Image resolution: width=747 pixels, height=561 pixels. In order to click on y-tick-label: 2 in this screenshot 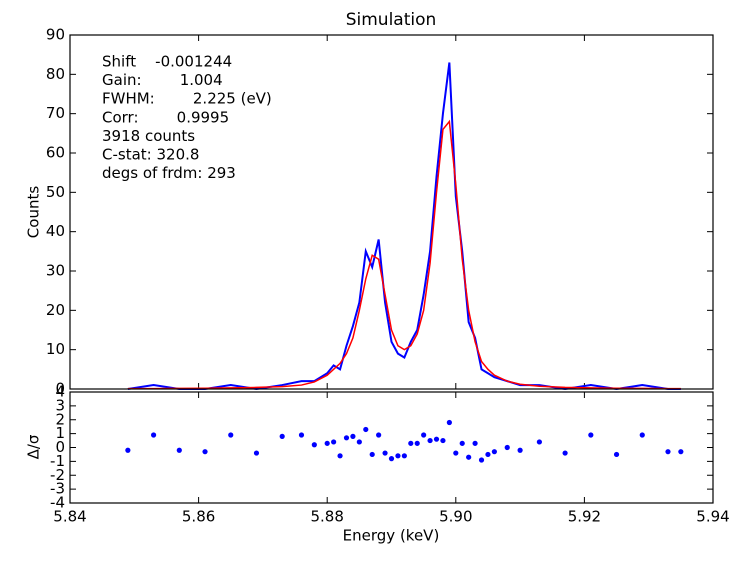, I will do `click(60, 419)`.